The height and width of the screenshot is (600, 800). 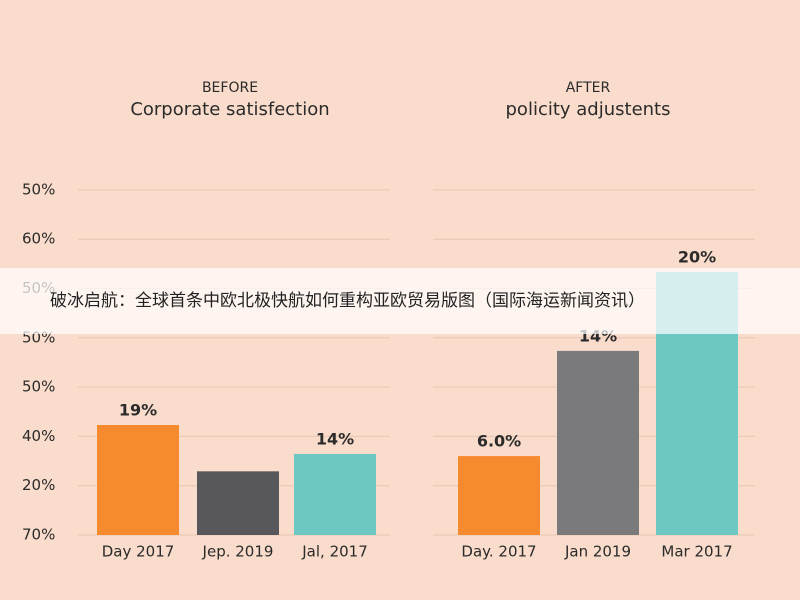 I want to click on panel-subtitle: AFTER, so click(x=588, y=88).